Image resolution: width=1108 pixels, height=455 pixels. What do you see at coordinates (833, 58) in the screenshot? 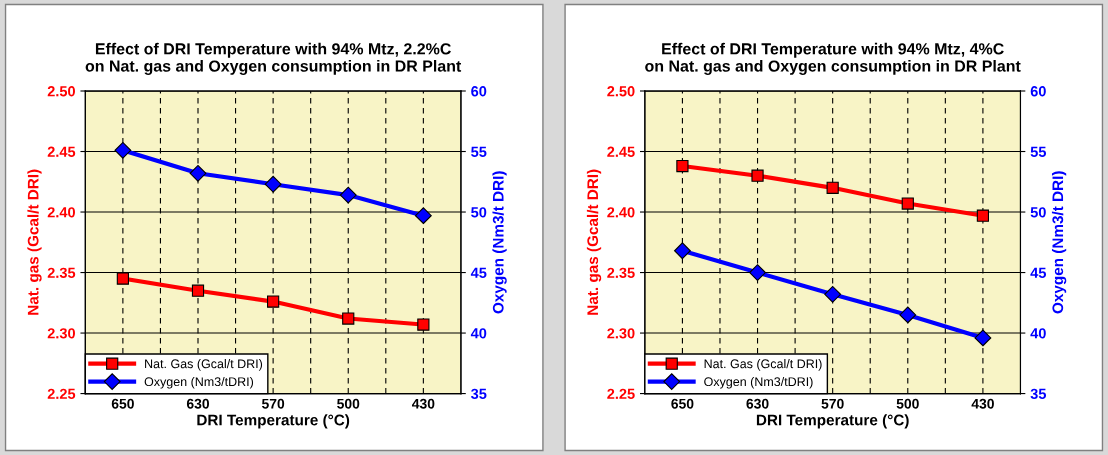
I see `chart-title: Effect of DRI Temperature with 94% Mtz, 4%C on Nat. gas and Oxygen consumption in DR Plant` at bounding box center [833, 58].